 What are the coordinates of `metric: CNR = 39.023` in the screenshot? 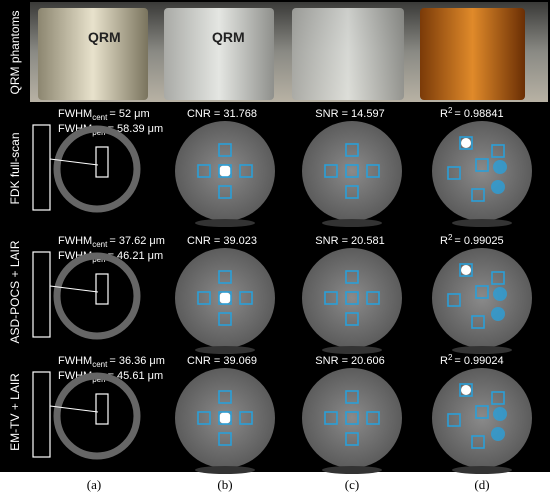 It's located at (222, 241).